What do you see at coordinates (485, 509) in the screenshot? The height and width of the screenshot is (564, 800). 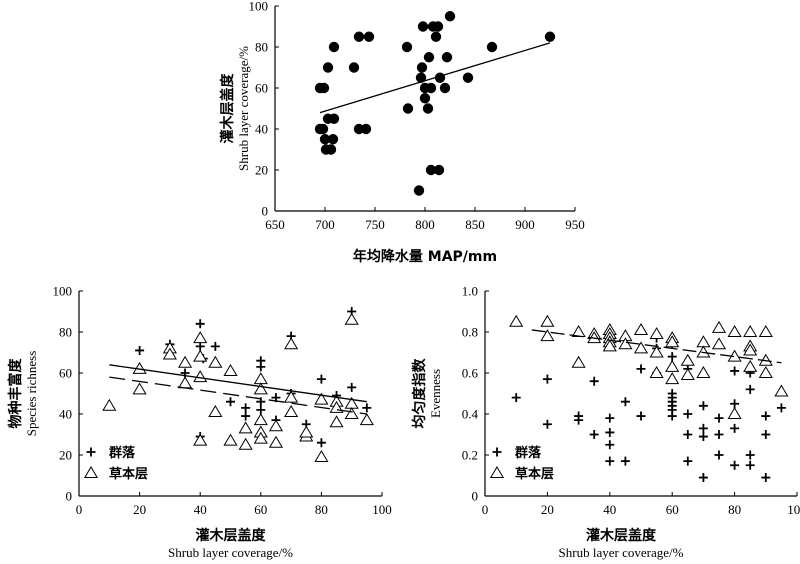 I see `x-tick-label: 0` at bounding box center [485, 509].